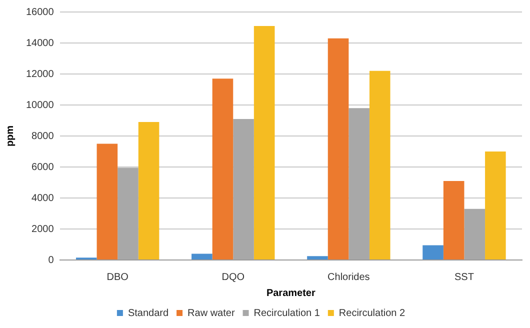 This screenshot has height=328, width=530. Describe the element at coordinates (464, 277) in the screenshot. I see `x-tick-label: SST` at that location.